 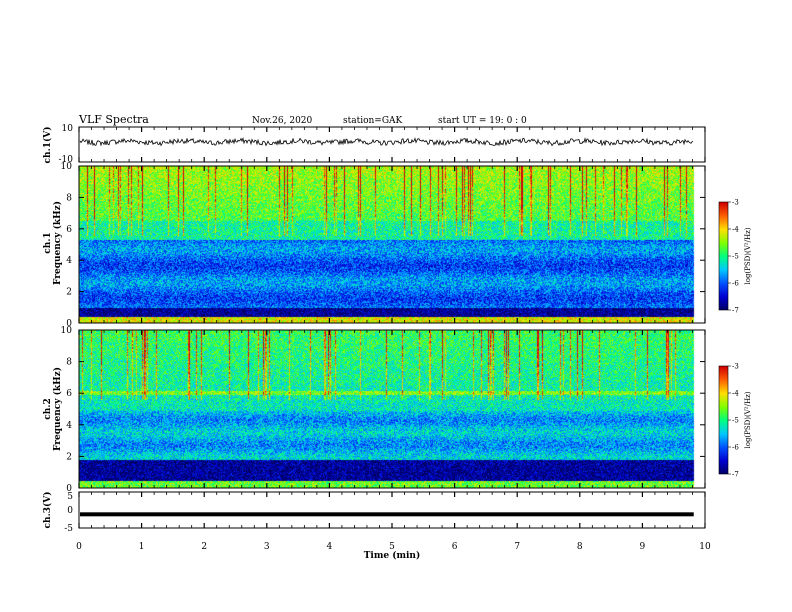 What do you see at coordinates (386, 141) in the screenshot?
I see `ch1-waveform-line` at bounding box center [386, 141].